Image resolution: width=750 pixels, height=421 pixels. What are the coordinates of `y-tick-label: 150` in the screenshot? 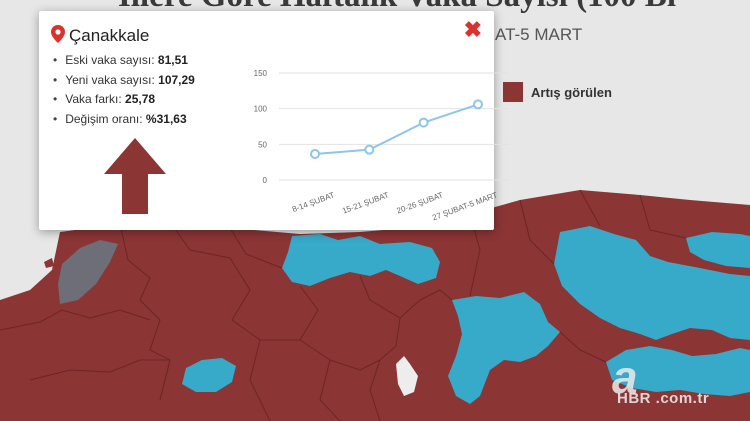 It's located at (261, 73).